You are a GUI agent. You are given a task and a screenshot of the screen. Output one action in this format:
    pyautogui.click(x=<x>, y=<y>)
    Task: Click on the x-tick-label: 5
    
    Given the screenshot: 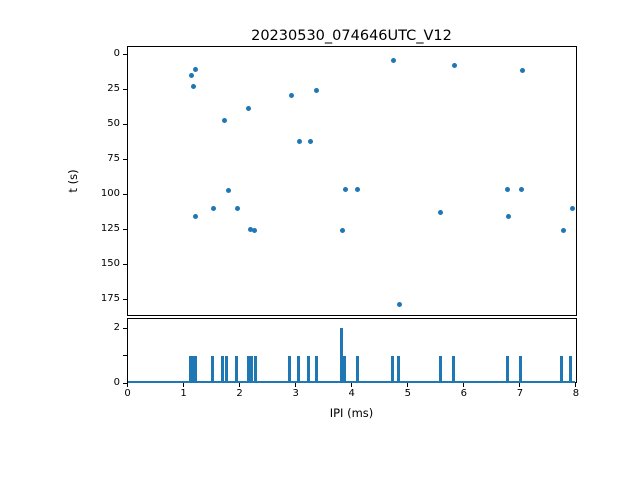 What is the action you would take?
    pyautogui.click(x=407, y=393)
    